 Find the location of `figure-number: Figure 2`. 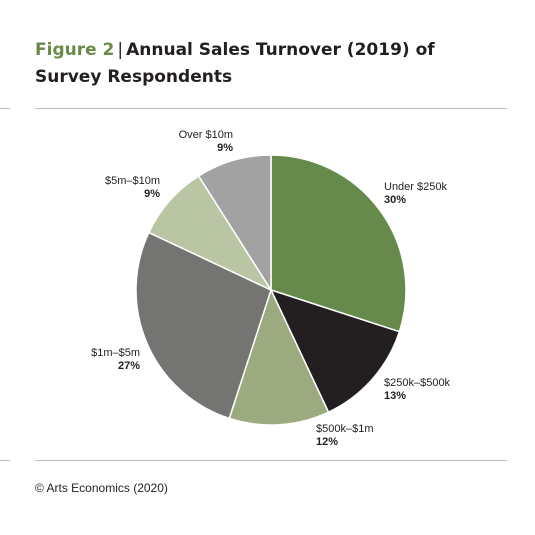

figure-number: Figure 2 is located at coordinates (75, 50).